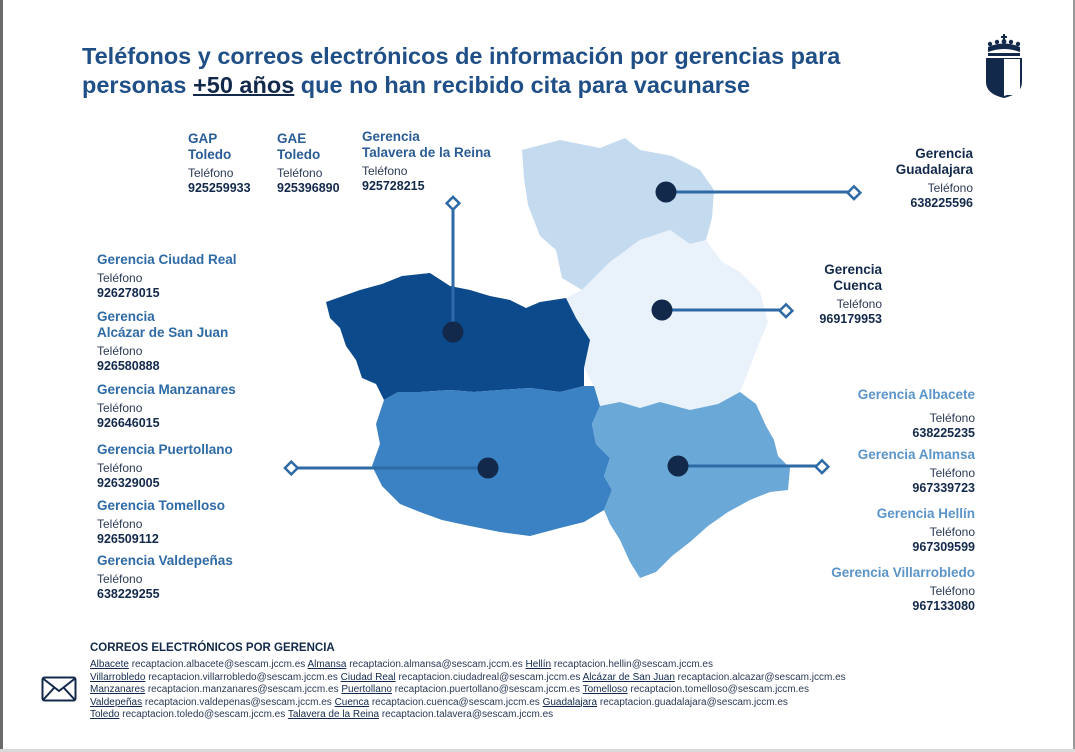  Describe the element at coordinates (218, 664) in the screenshot. I see `email-address: recaptacion.albacete@sescam.jccm.es` at that location.